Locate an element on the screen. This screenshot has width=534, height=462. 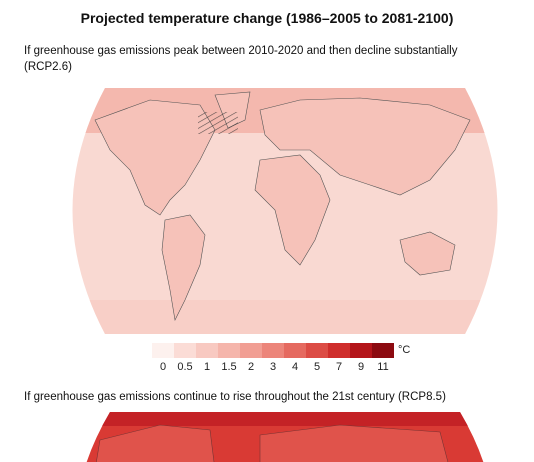
legend-label: 3 is located at coordinates (273, 367).